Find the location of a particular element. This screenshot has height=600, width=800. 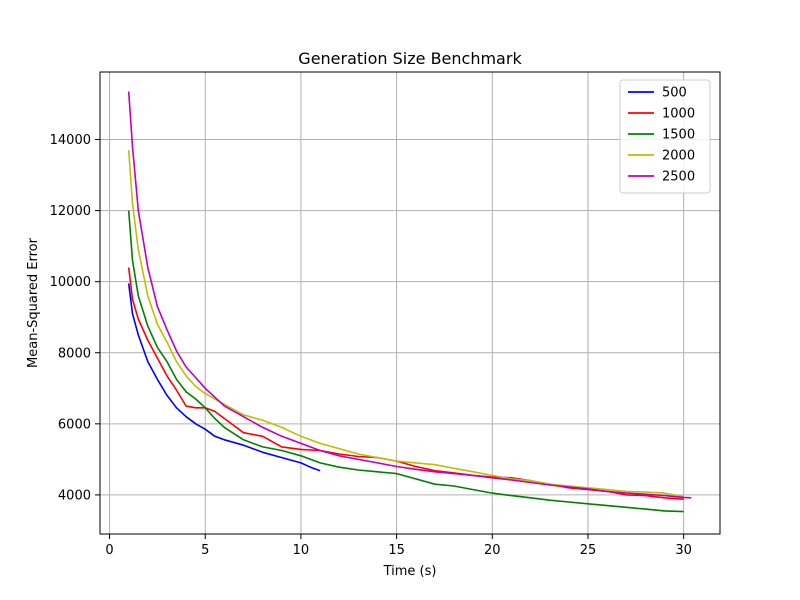

x-tick-label: 0 is located at coordinates (109, 550).